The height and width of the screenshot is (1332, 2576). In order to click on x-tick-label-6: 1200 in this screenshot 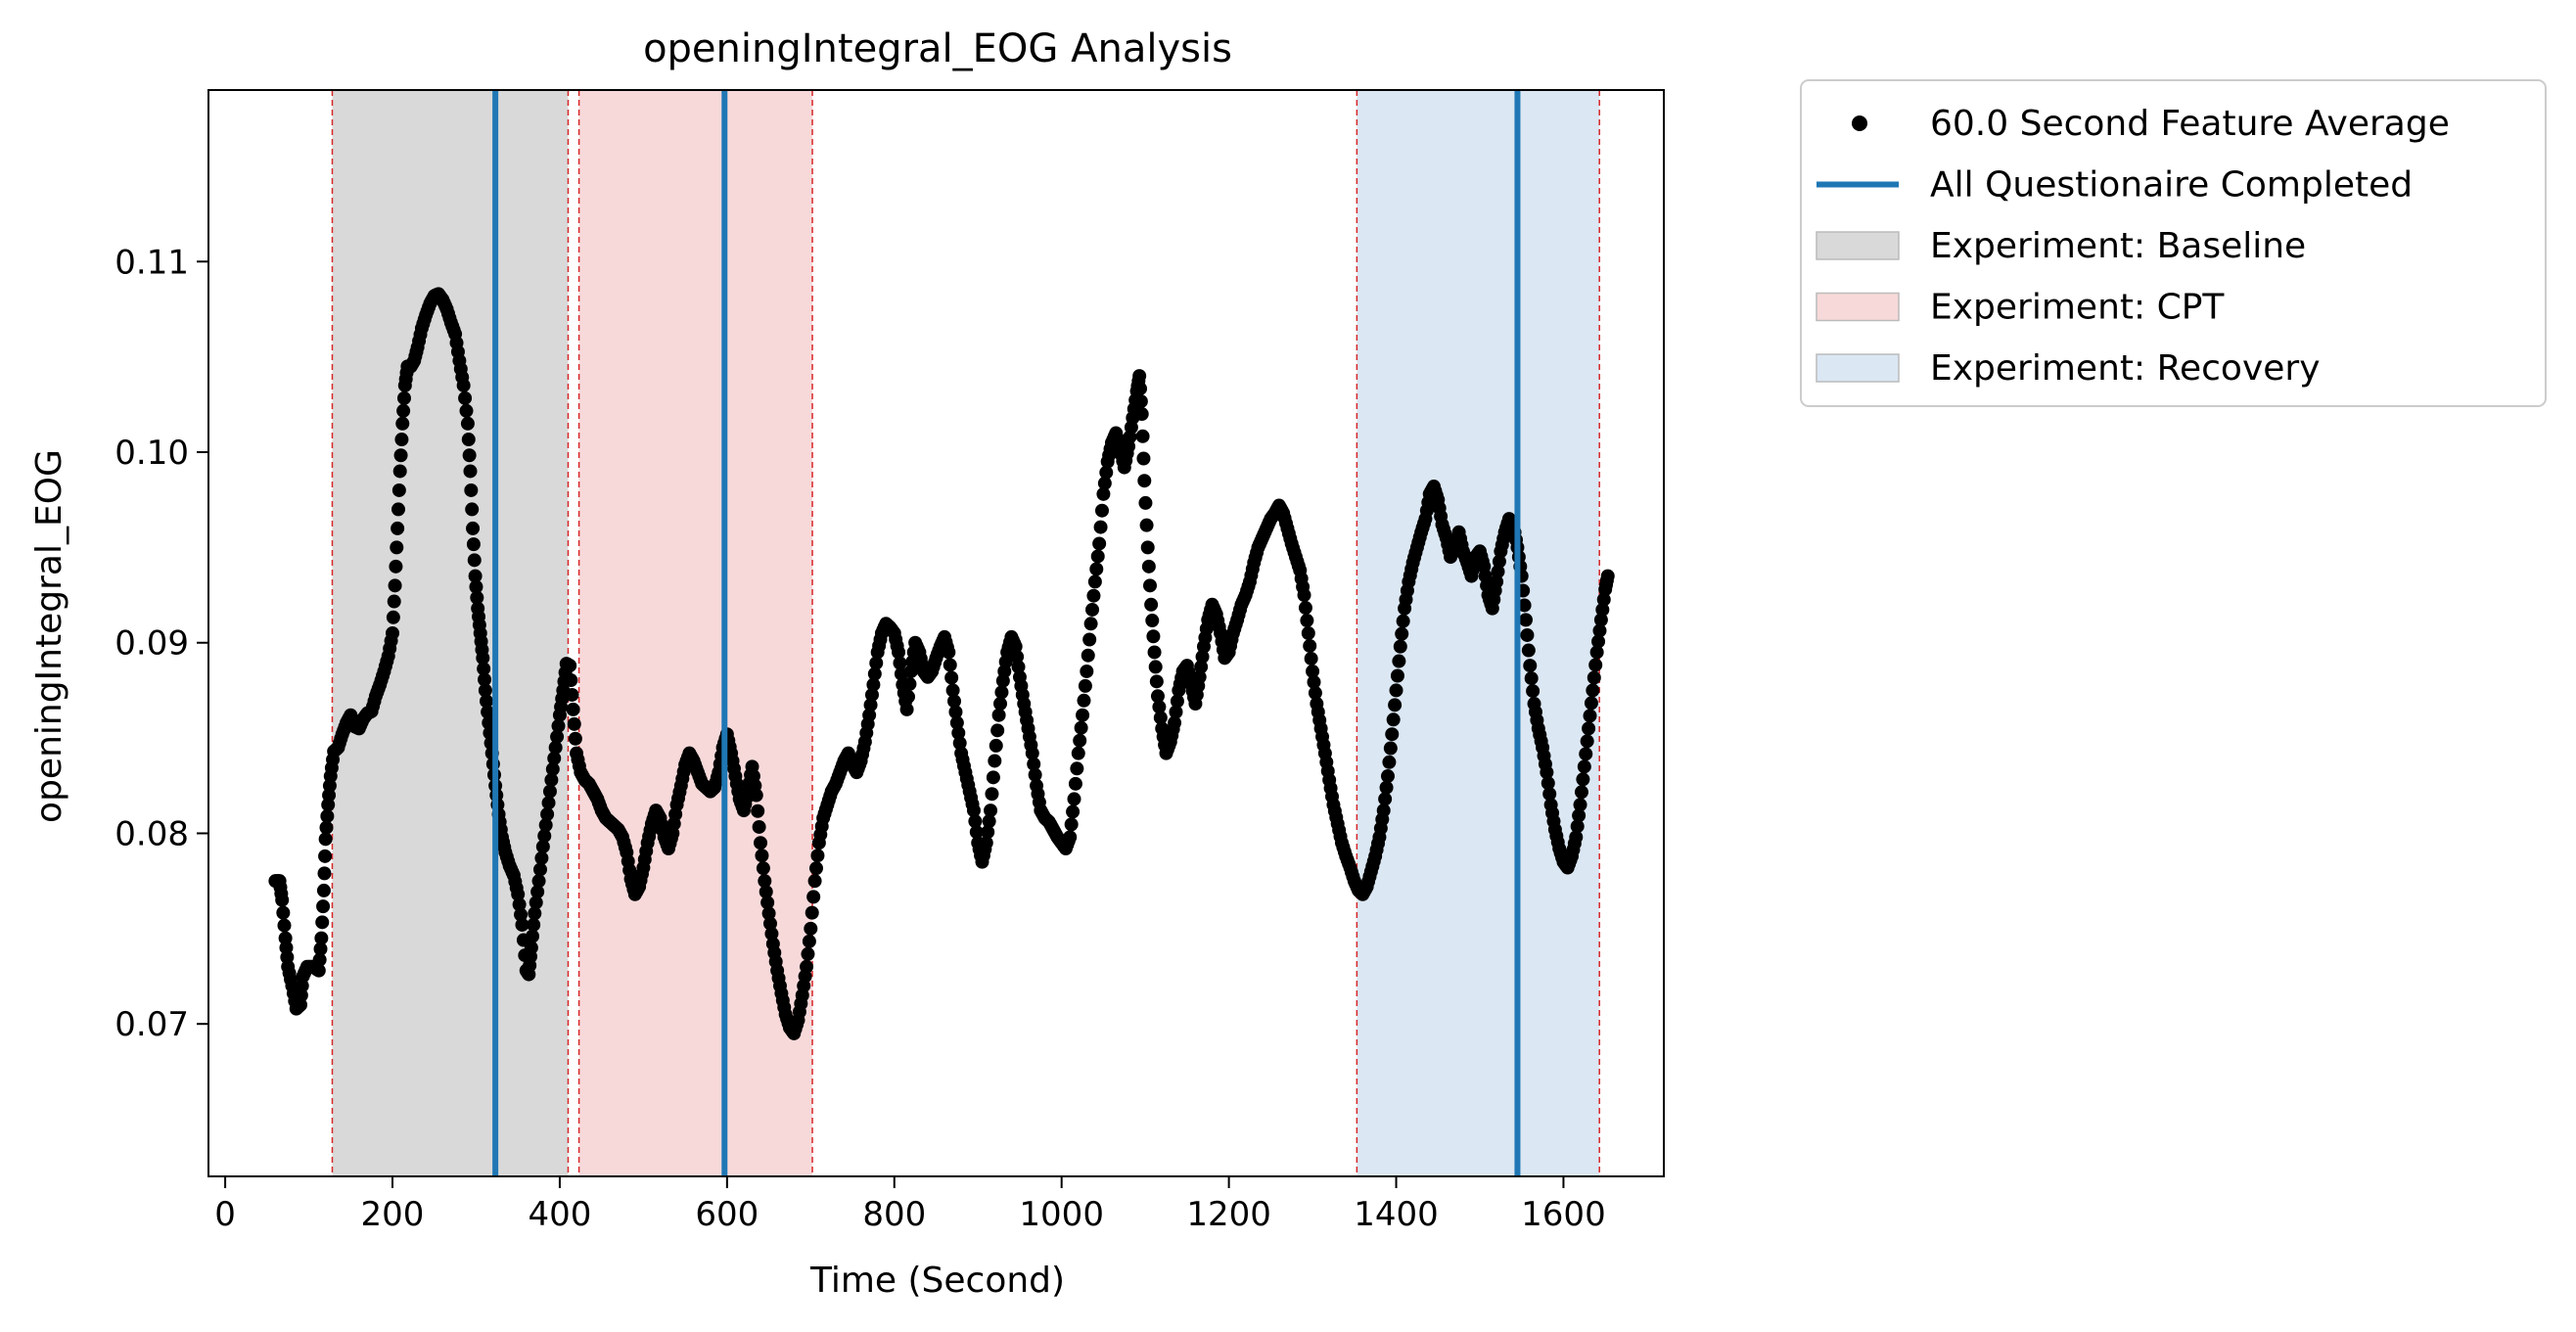, I will do `click(1228, 1214)`.